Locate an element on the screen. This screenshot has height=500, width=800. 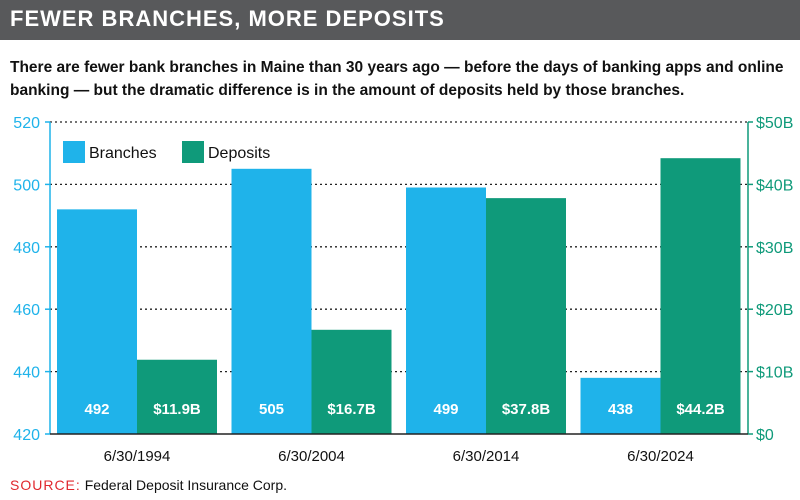
data-label: 499 is located at coordinates (445, 409).